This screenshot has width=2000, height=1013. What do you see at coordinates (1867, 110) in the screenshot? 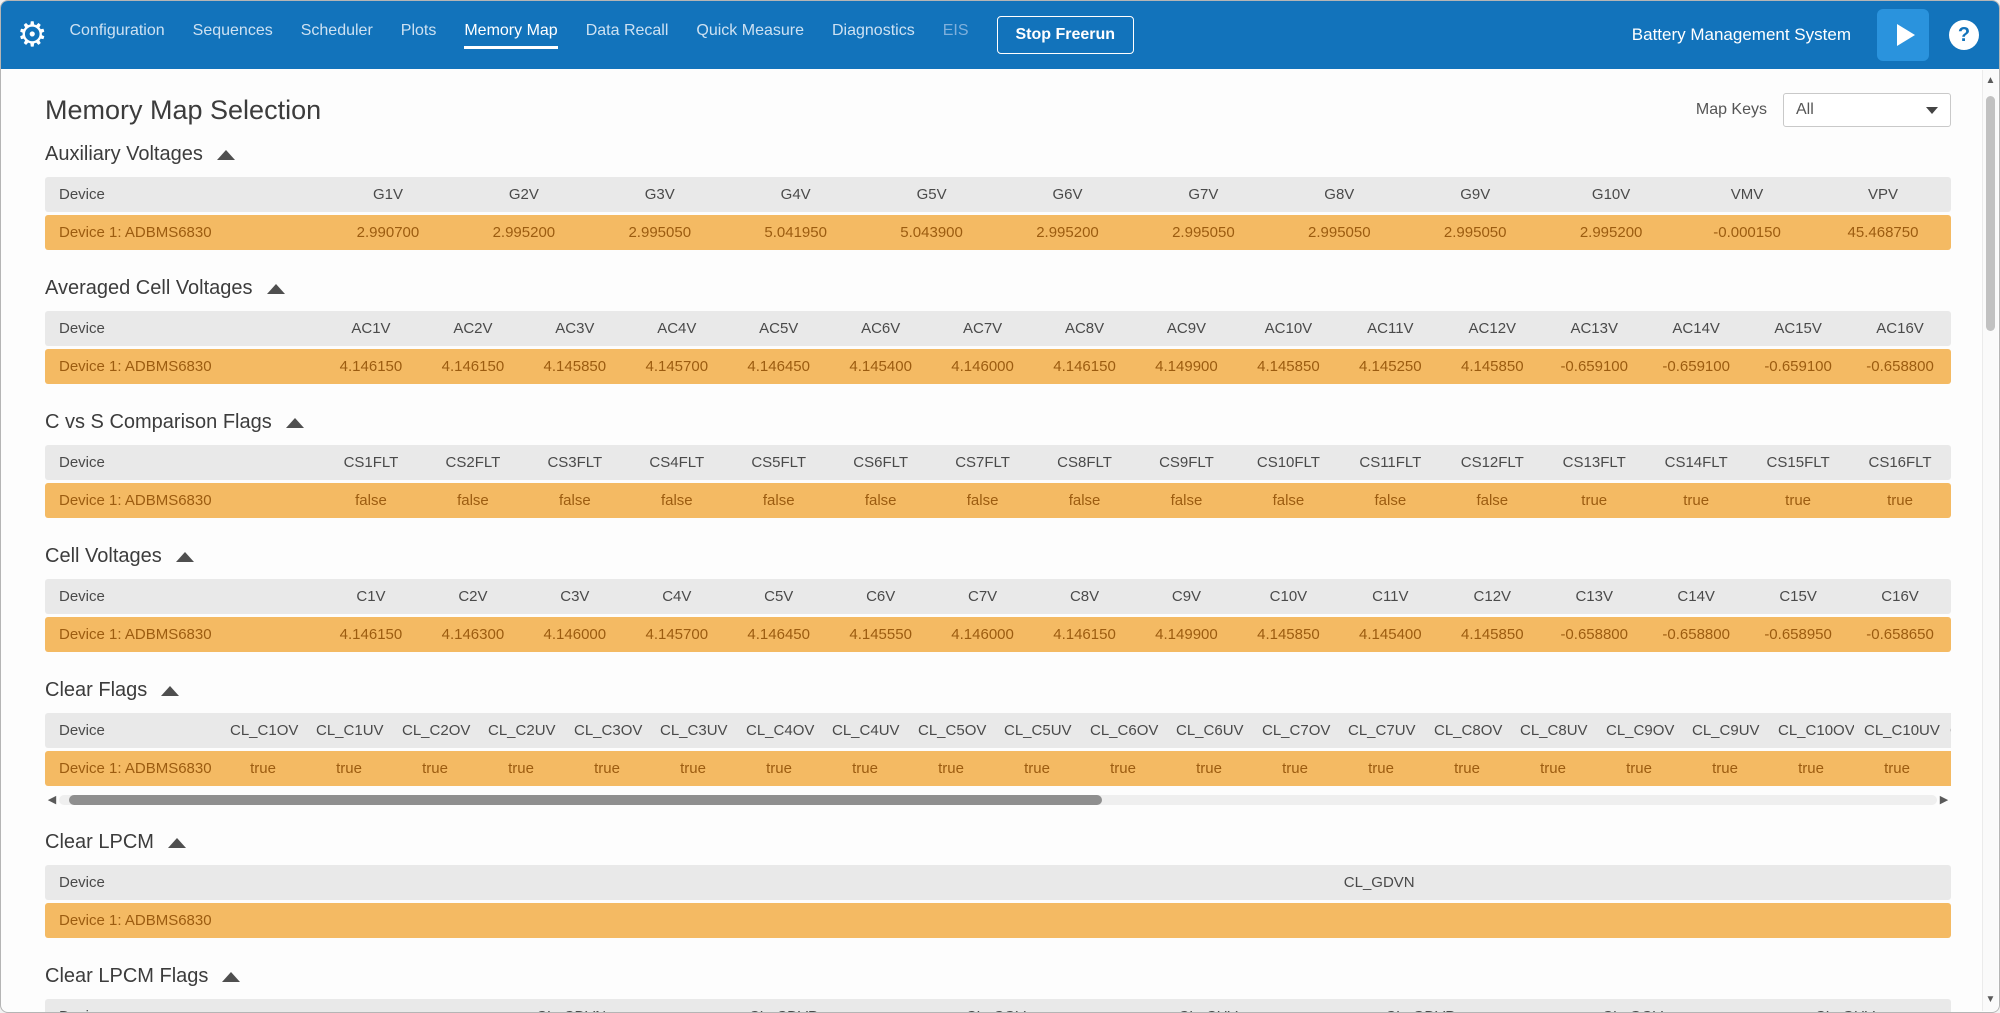
I see `map-keys-dropdown: All` at bounding box center [1867, 110].